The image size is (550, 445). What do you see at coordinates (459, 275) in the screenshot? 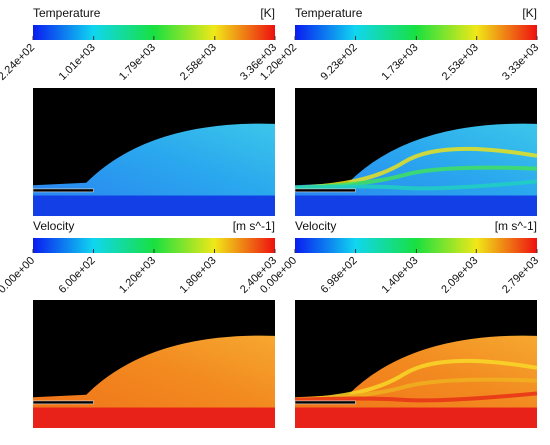
I see `colorbar-tick-label: 2.09e+03` at bounding box center [459, 275].